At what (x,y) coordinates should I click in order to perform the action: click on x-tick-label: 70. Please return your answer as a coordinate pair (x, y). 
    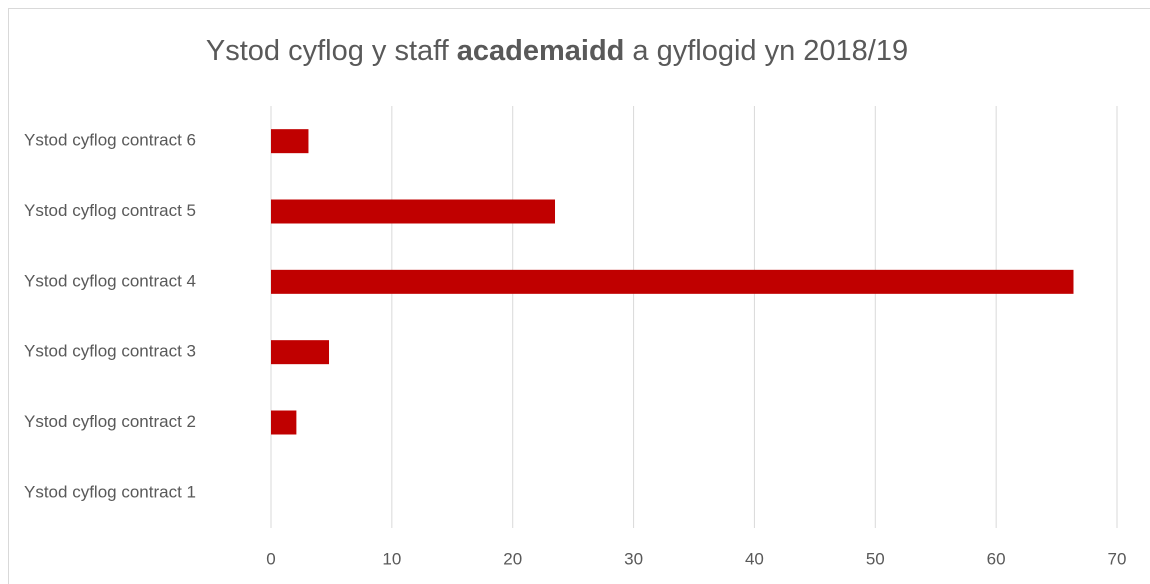
    Looking at the image, I should click on (1117, 558).